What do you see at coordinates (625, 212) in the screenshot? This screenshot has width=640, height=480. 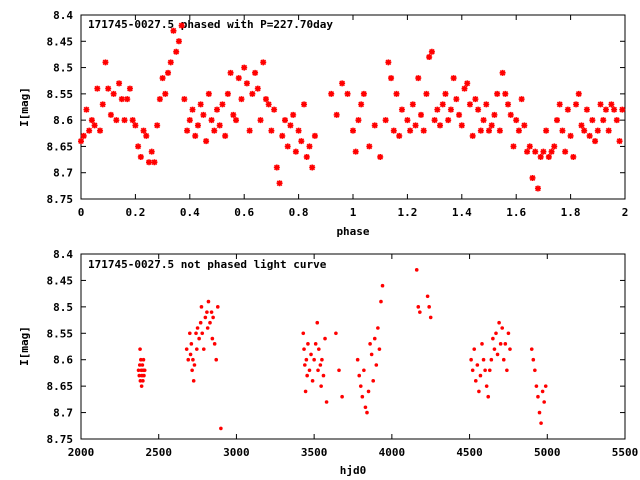 I see `x-tick-label: 2` at bounding box center [625, 212].